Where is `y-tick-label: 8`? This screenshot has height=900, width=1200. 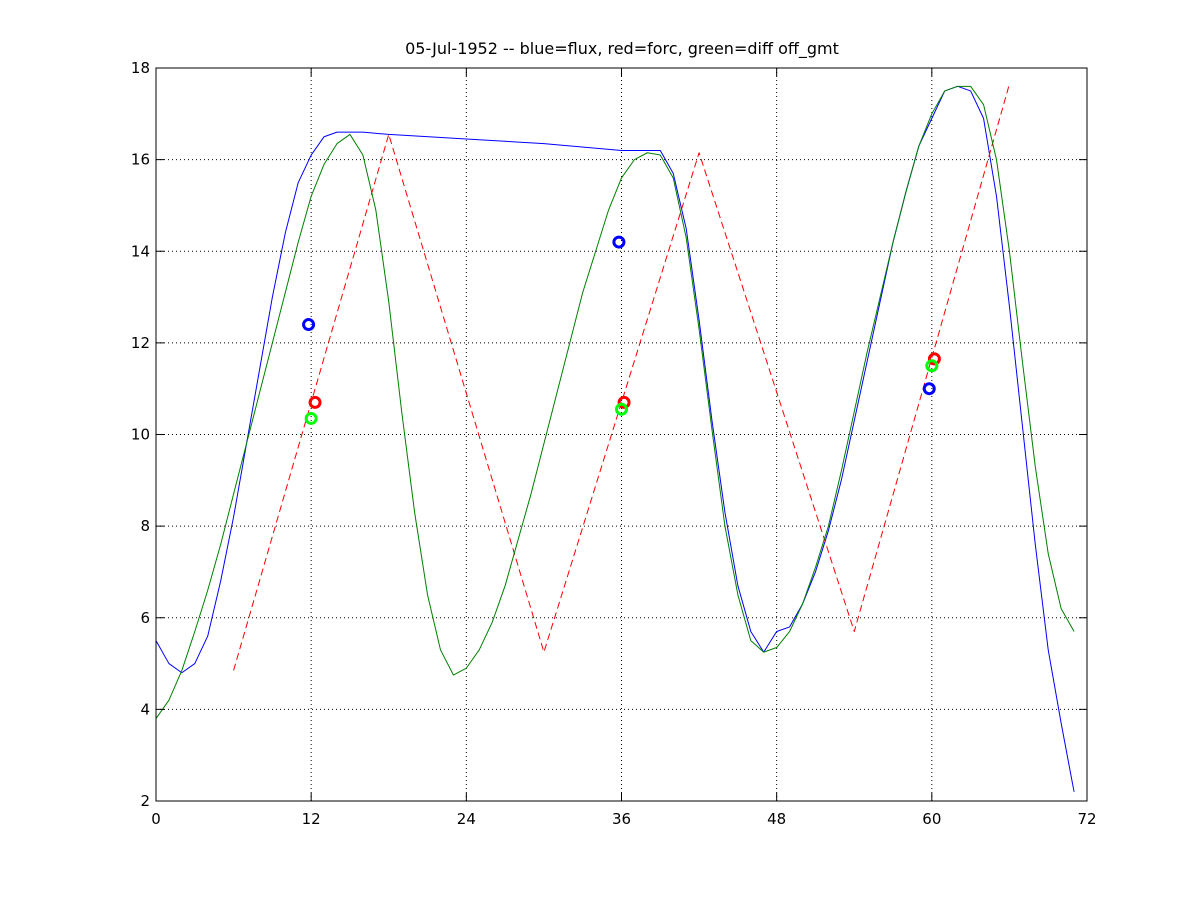
y-tick-label: 8 is located at coordinates (145, 526).